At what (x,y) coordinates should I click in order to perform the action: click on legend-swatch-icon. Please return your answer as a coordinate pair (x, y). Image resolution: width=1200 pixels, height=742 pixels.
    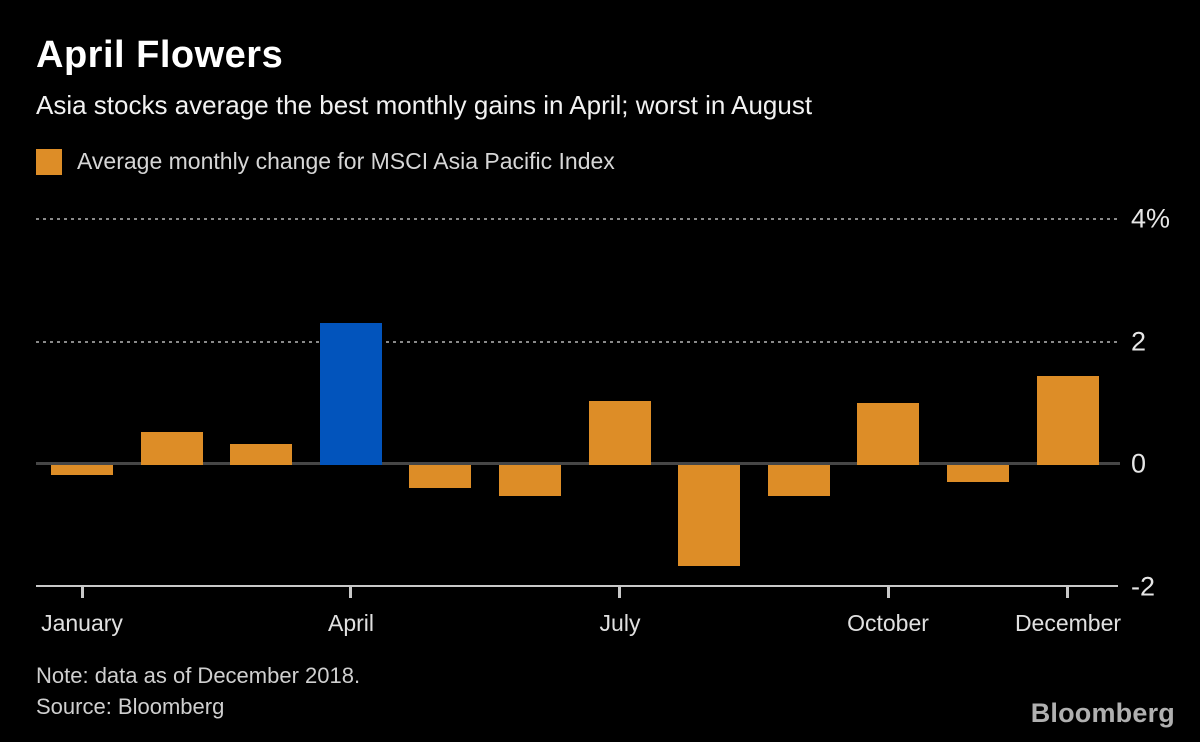
    Looking at the image, I should click on (49, 161).